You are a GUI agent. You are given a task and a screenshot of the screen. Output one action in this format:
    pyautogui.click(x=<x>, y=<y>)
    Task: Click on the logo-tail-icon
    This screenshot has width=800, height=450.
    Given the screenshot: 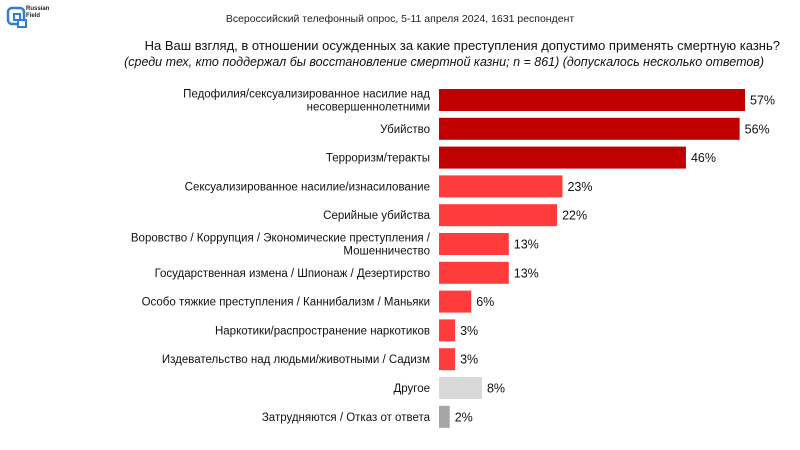 What is the action you would take?
    pyautogui.click(x=22, y=23)
    